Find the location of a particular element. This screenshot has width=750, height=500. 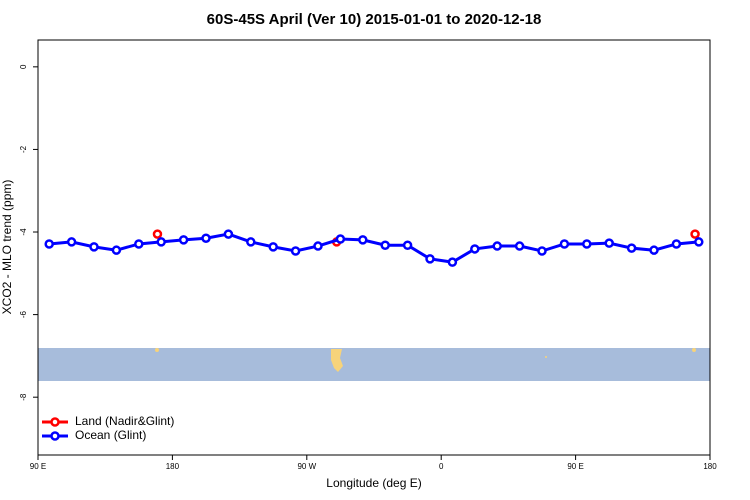

x-tick-label: 0 is located at coordinates (441, 466).